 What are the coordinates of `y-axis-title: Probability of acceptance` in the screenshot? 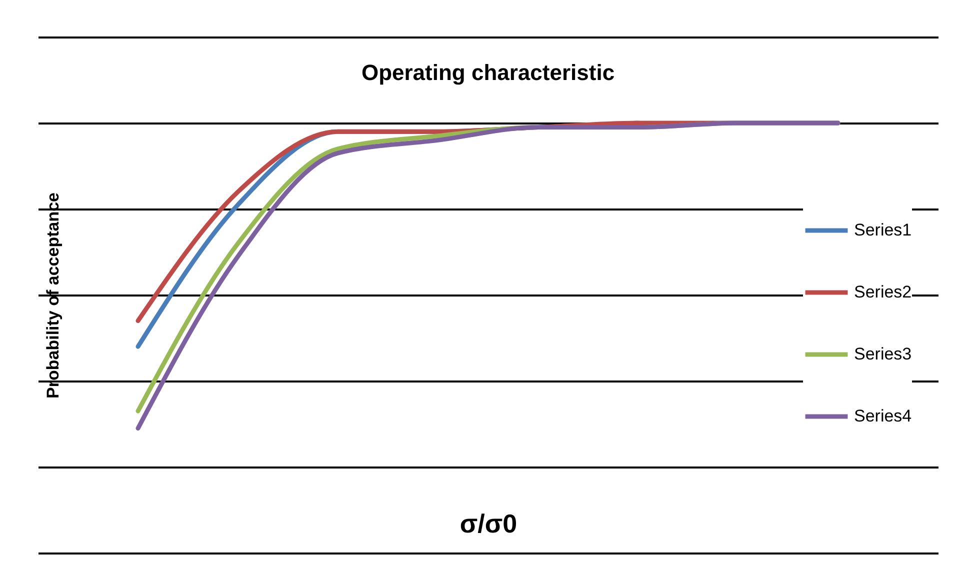 It's located at (53, 295).